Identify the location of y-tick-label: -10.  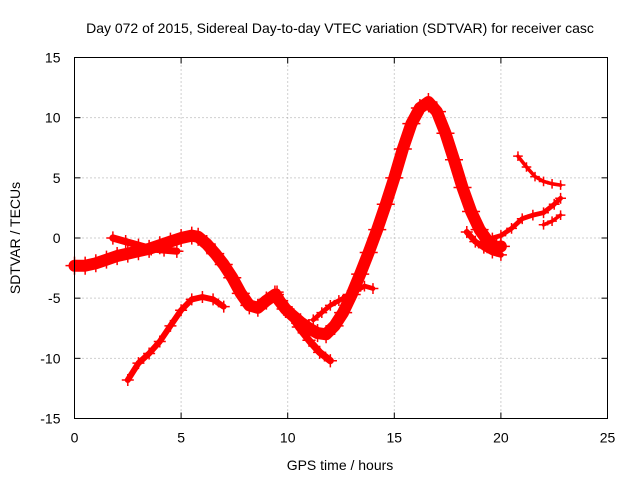
(50, 358).